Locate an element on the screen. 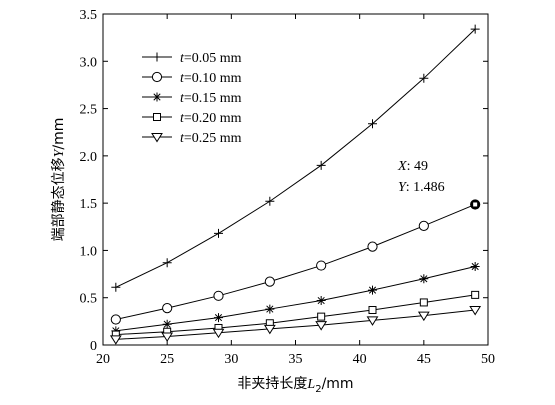 The height and width of the screenshot is (405, 555). y-tick-label: 3.5 is located at coordinates (89, 15).